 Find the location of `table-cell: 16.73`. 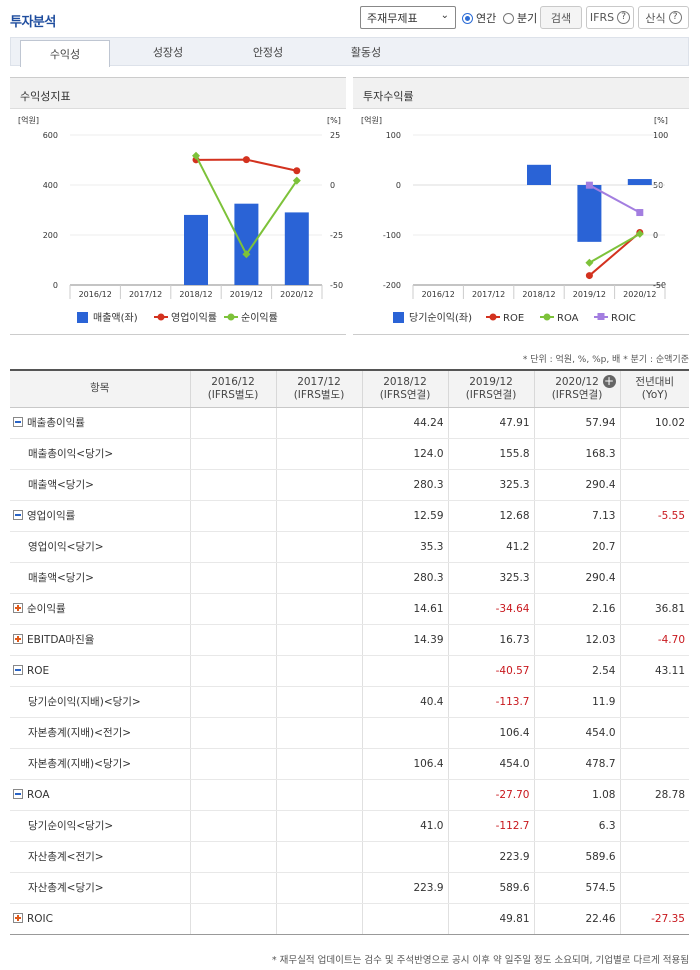

table-cell: 16.73 is located at coordinates (491, 640).